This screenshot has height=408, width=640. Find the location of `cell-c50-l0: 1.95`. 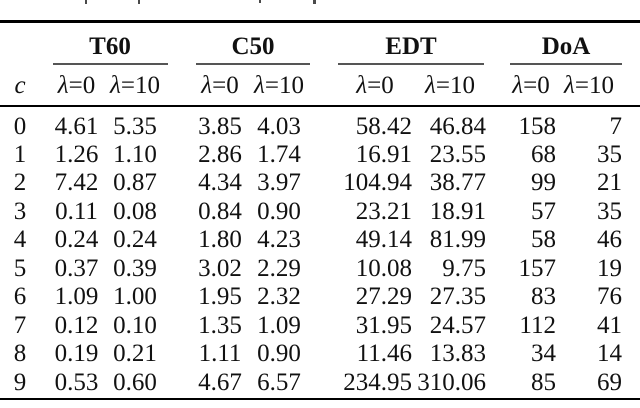

cell-c50-l0: 1.95 is located at coordinates (220, 297).